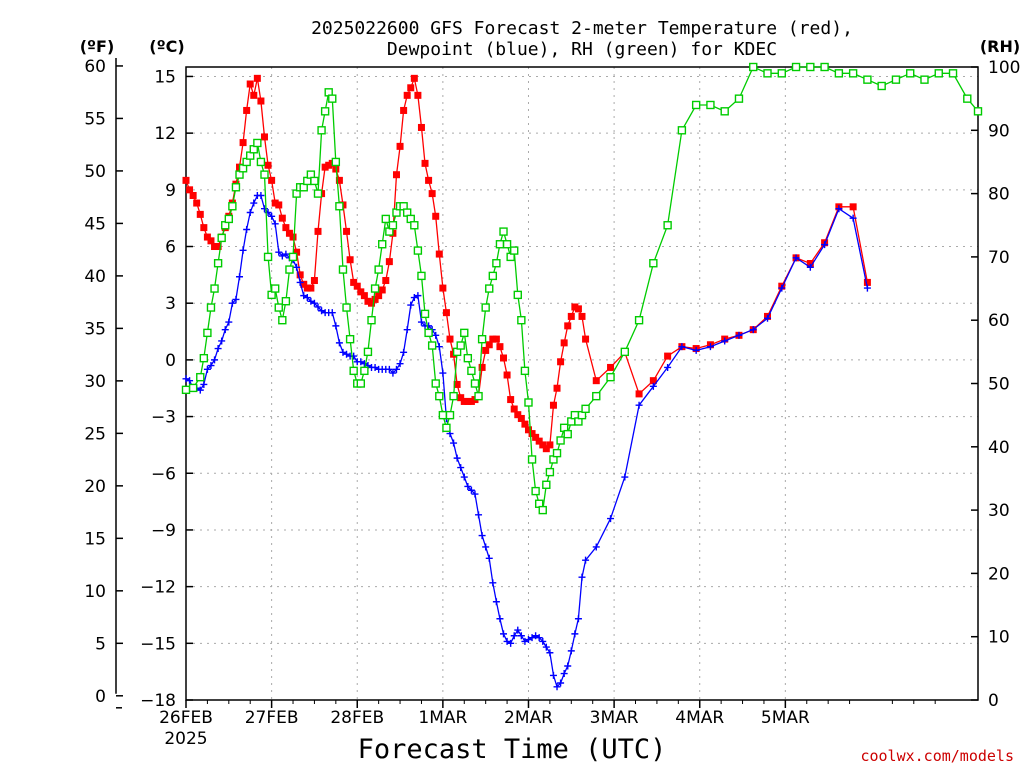  What do you see at coordinates (100, 697) in the screenshot?
I see `fahrenheit-tick-label: 0` at bounding box center [100, 697].